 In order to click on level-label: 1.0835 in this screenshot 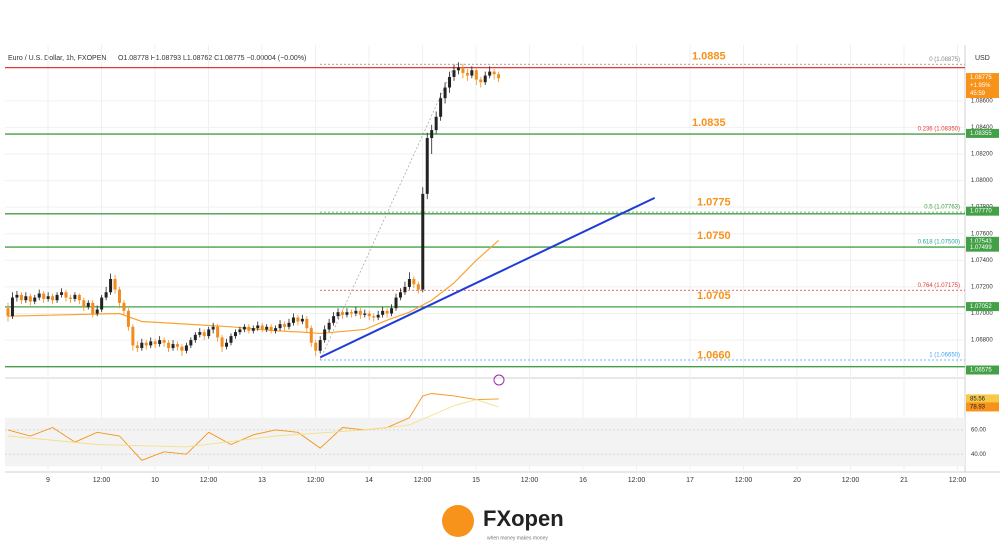, I will do `click(709, 123)`.